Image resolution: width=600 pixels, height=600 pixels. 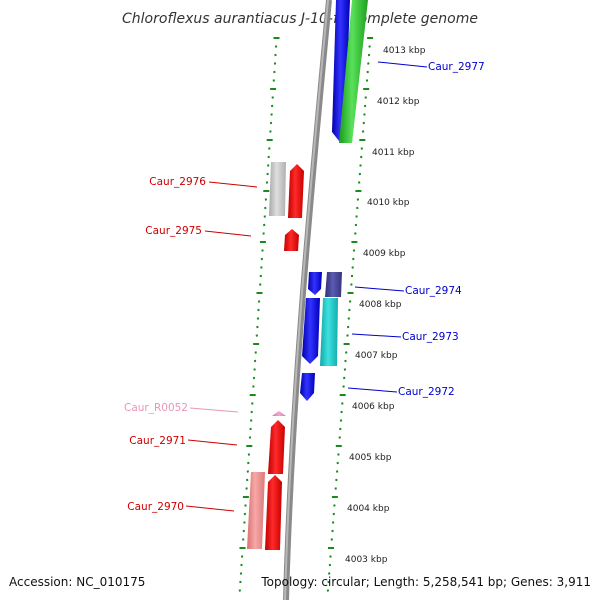 I want to click on gene-label-caur-2973: Caur_2973, so click(x=430, y=337).